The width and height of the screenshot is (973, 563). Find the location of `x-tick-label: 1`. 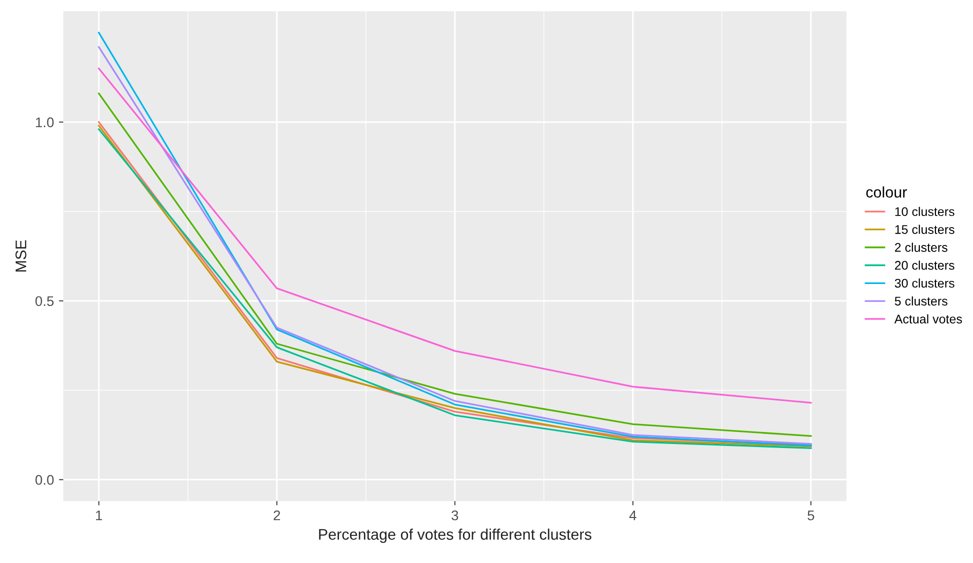

x-tick-label: 1 is located at coordinates (99, 515).